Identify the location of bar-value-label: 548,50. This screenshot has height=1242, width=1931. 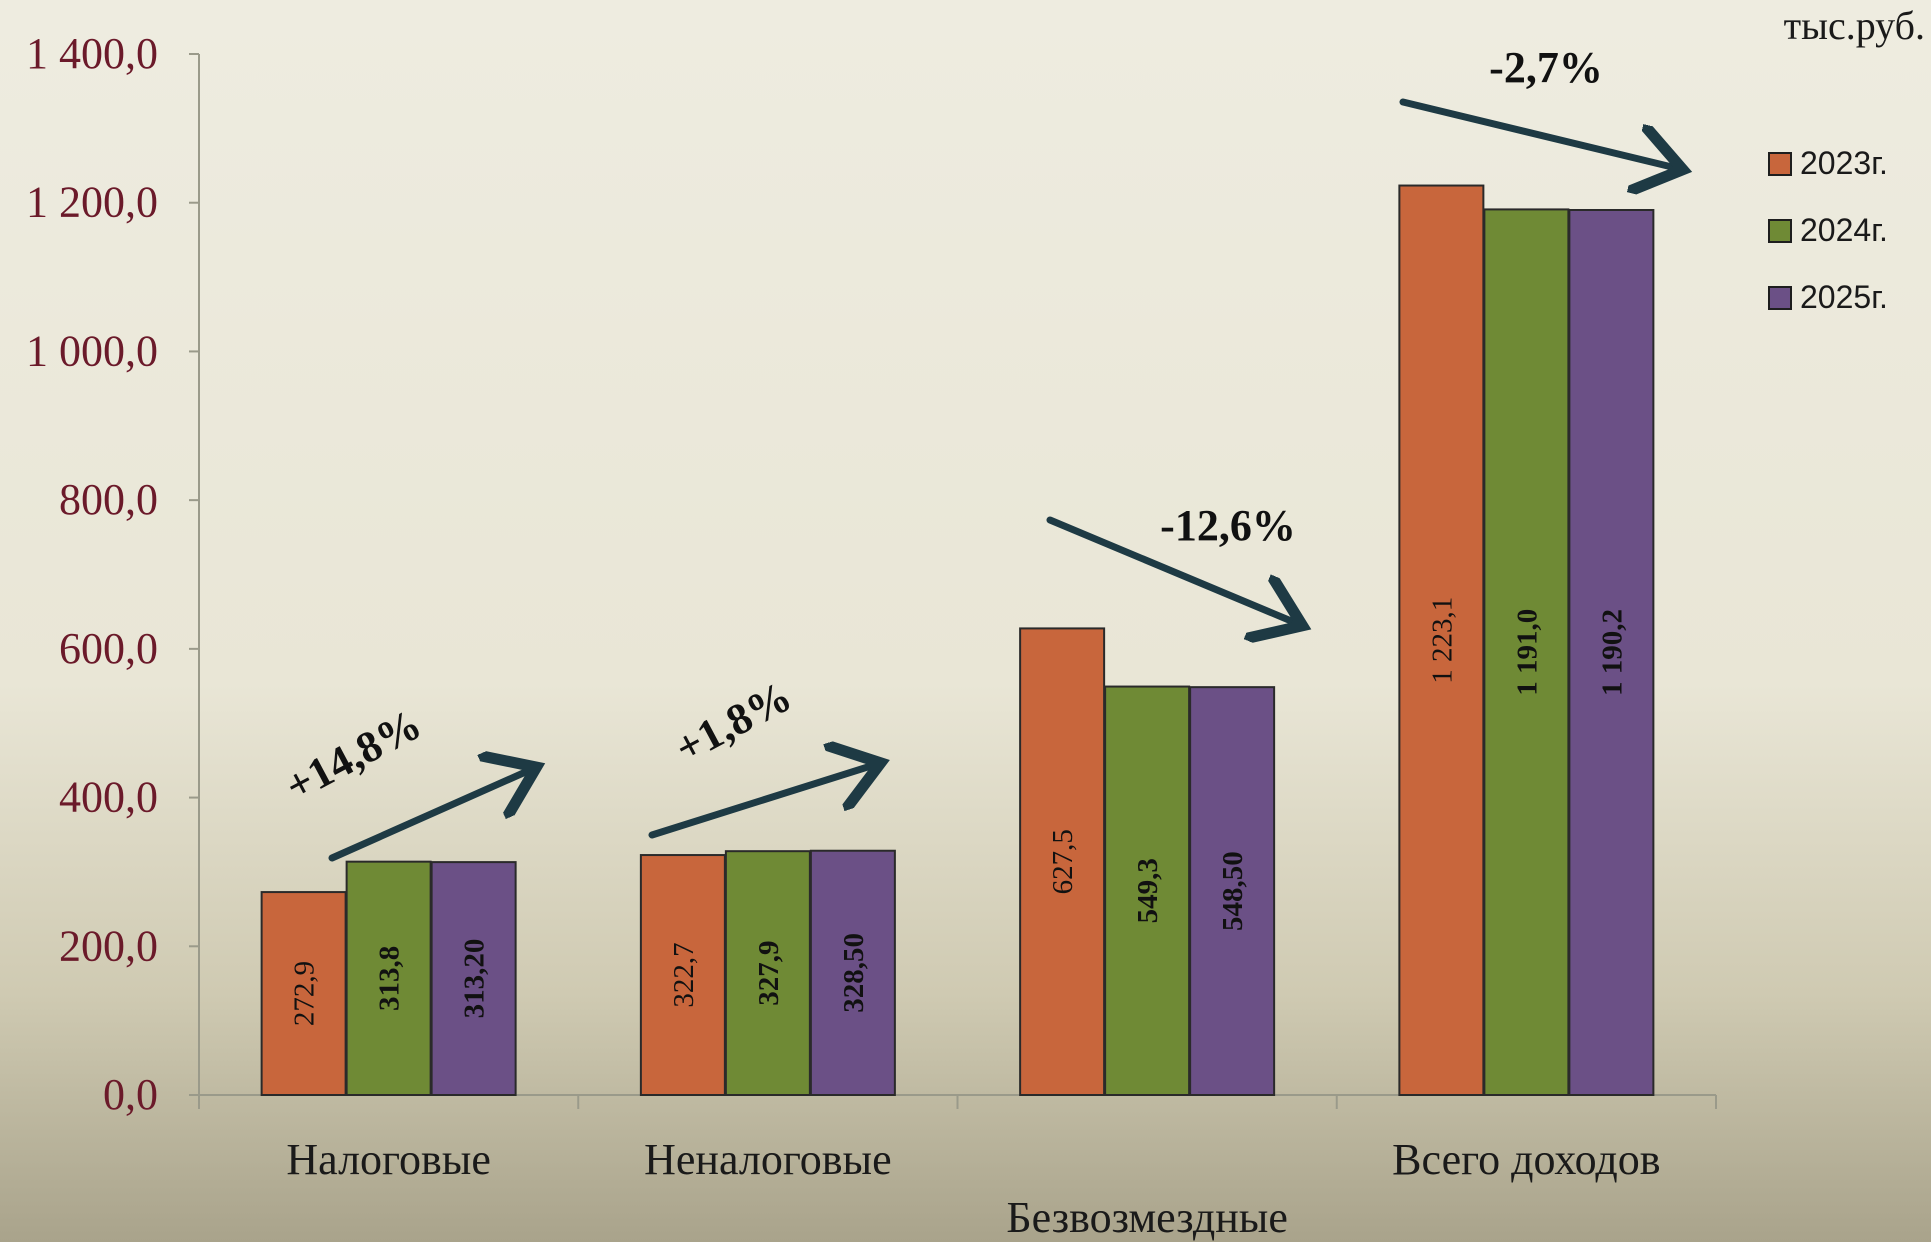
(1233, 891).